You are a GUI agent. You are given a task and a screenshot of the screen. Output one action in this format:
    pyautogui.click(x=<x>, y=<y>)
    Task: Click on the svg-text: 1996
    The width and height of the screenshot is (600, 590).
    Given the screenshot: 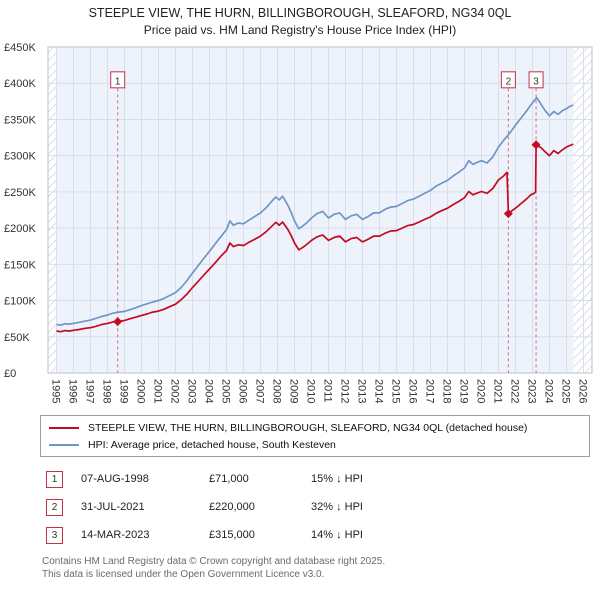 What is the action you would take?
    pyautogui.click(x=73, y=391)
    